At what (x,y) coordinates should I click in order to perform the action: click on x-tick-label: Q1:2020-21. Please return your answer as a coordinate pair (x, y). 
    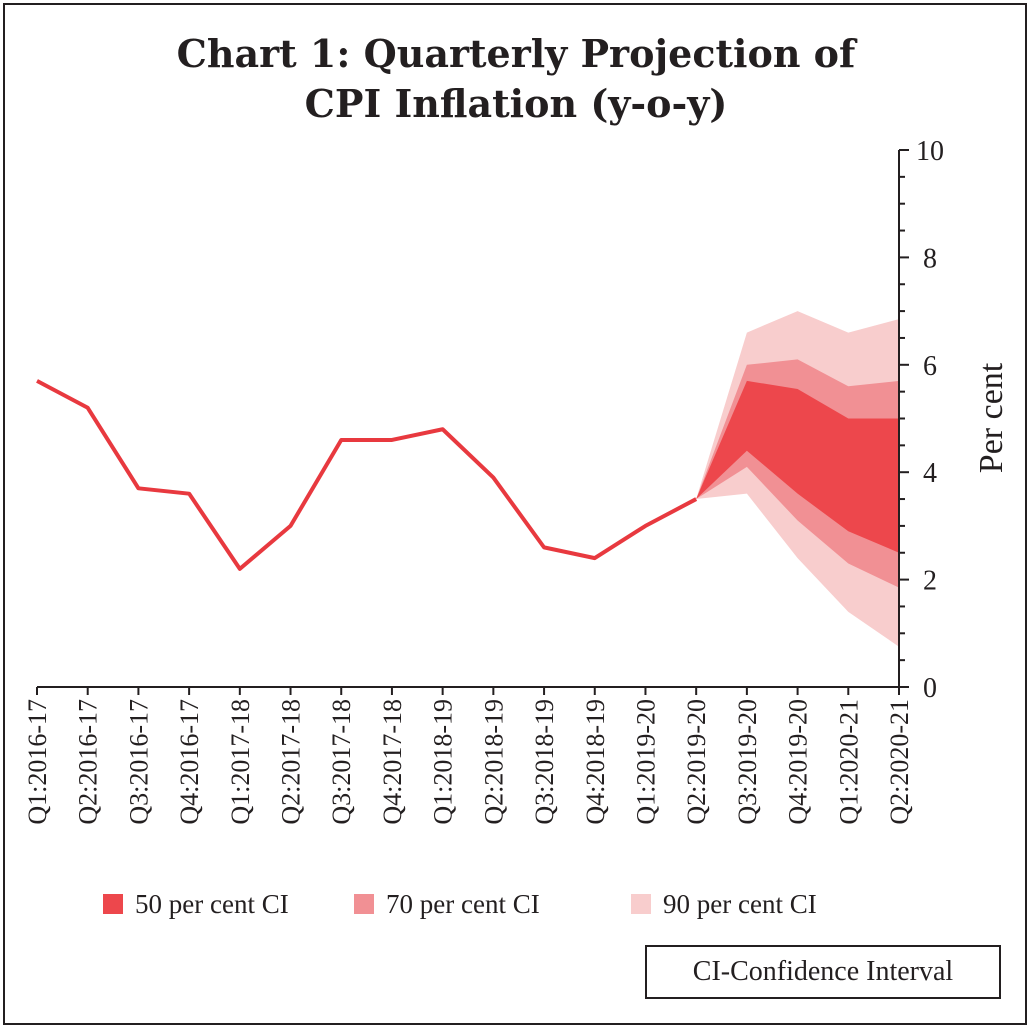
    Looking at the image, I should click on (848, 762).